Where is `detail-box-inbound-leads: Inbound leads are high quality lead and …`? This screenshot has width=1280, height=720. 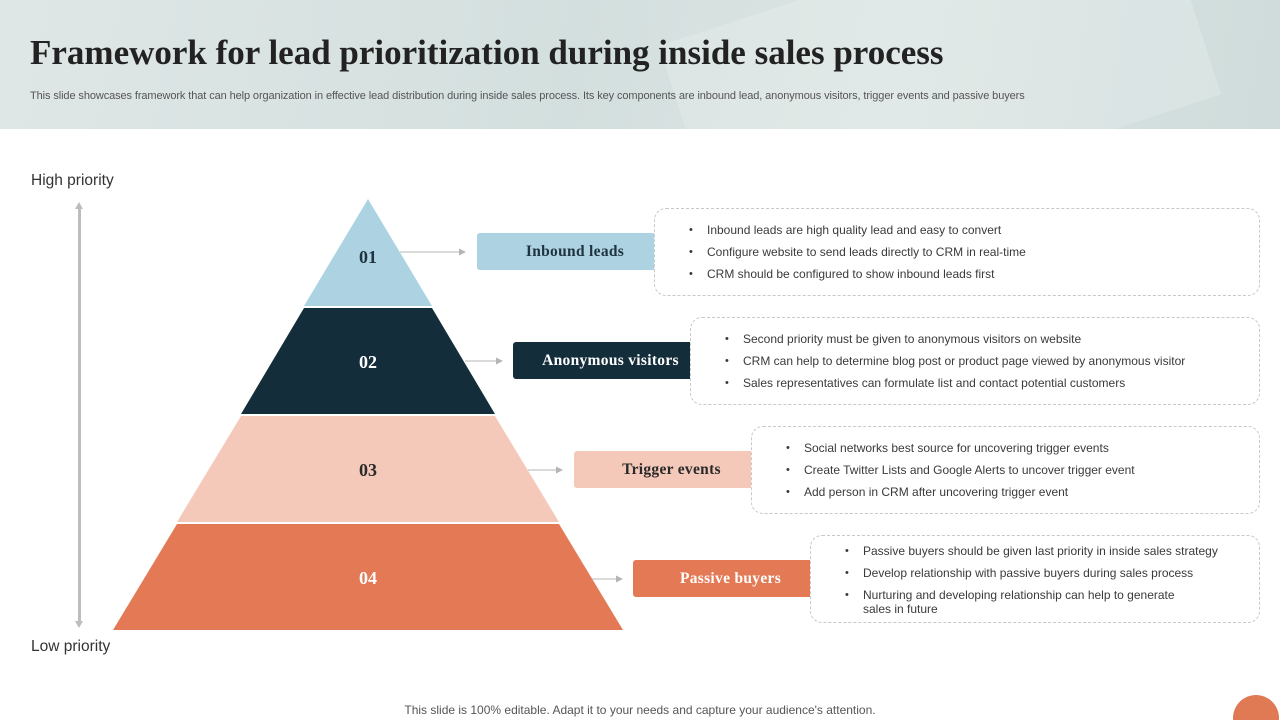 detail-box-inbound-leads: Inbound leads are high quality lead and … is located at coordinates (957, 252).